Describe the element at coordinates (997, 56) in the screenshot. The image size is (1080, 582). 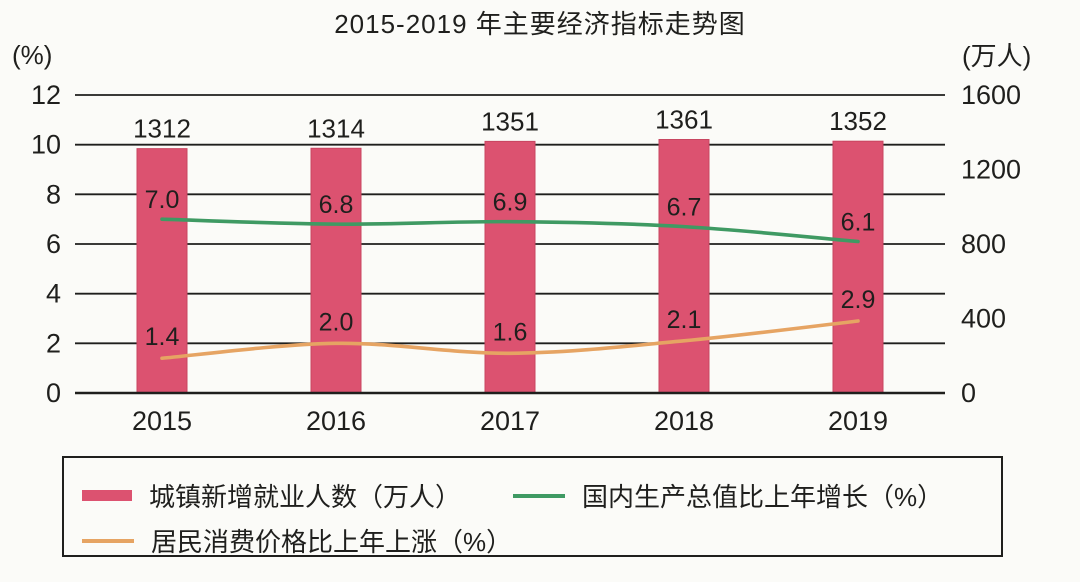
I see `right-axis-unit-label: (万人)` at that location.